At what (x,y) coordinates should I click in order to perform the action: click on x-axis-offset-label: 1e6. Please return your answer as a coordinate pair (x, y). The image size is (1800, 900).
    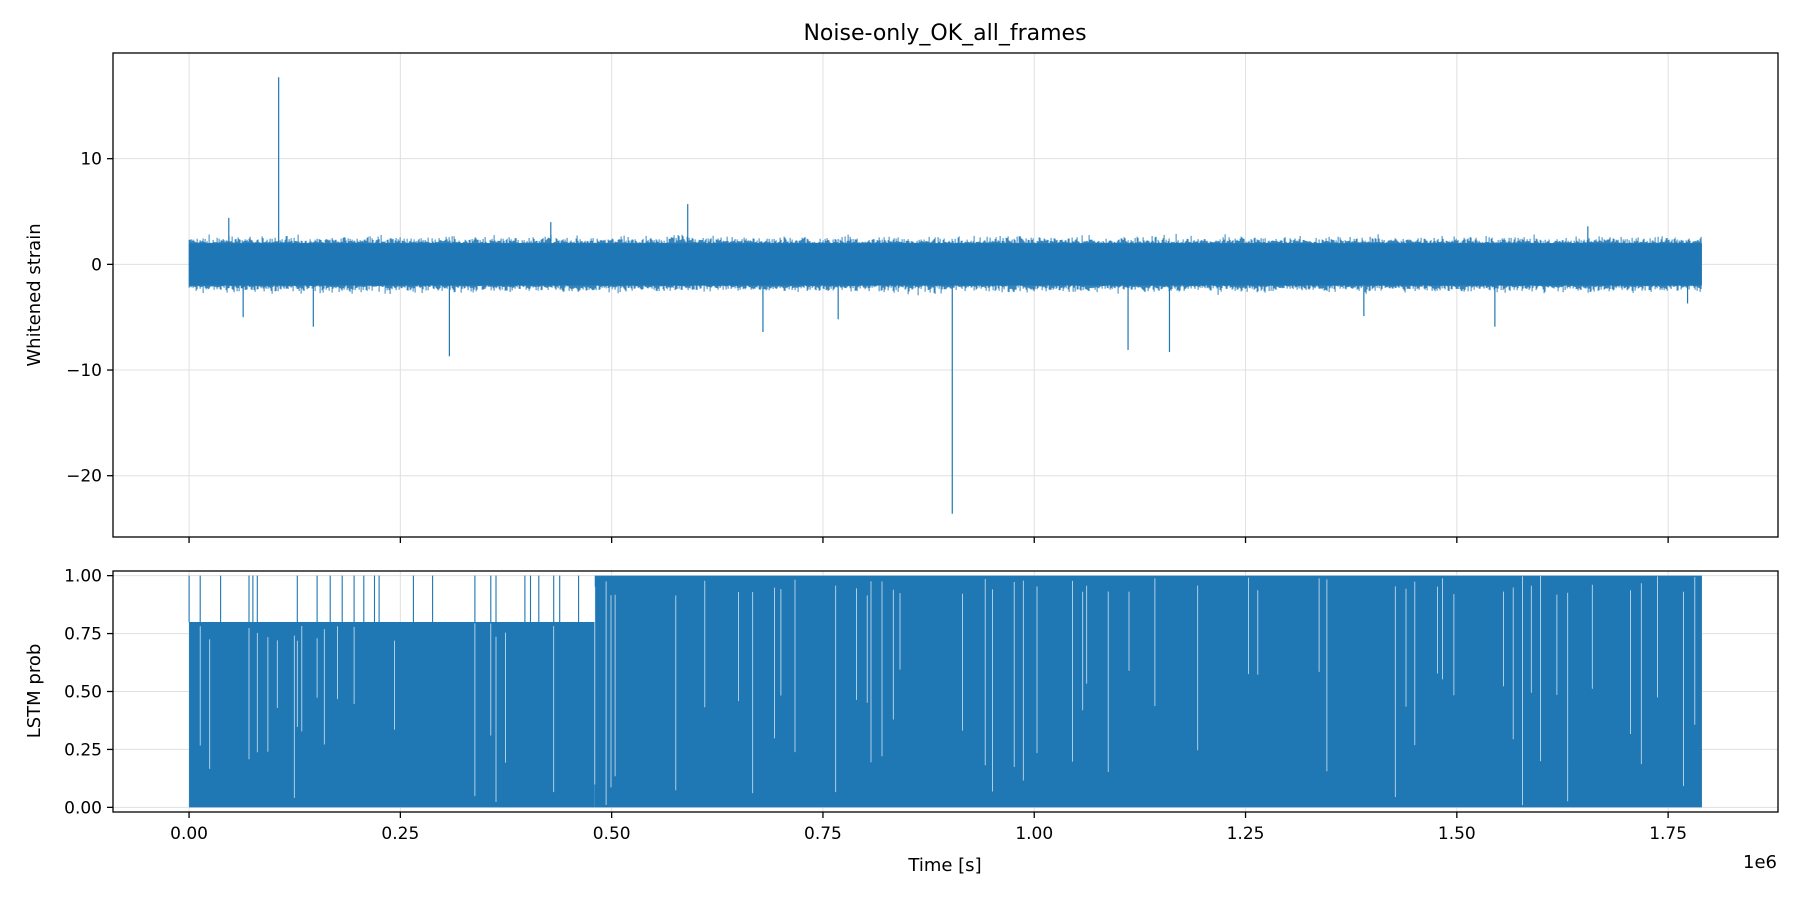
    Looking at the image, I should click on (1760, 862).